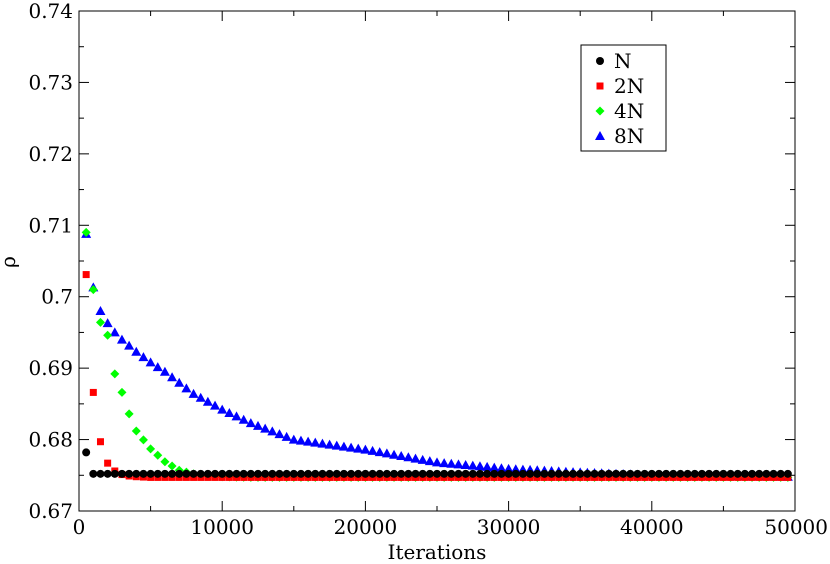 The image size is (830, 564). Describe the element at coordinates (796, 527) in the screenshot. I see `x-tick-label: 50000` at that location.